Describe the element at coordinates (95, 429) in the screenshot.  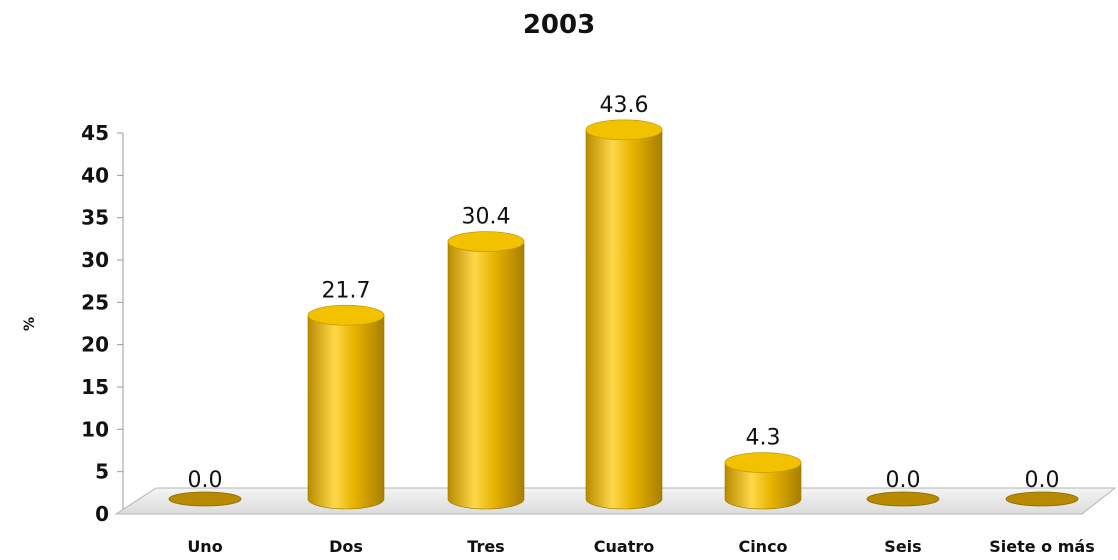
I see `y-tick-label: 10` at that location.